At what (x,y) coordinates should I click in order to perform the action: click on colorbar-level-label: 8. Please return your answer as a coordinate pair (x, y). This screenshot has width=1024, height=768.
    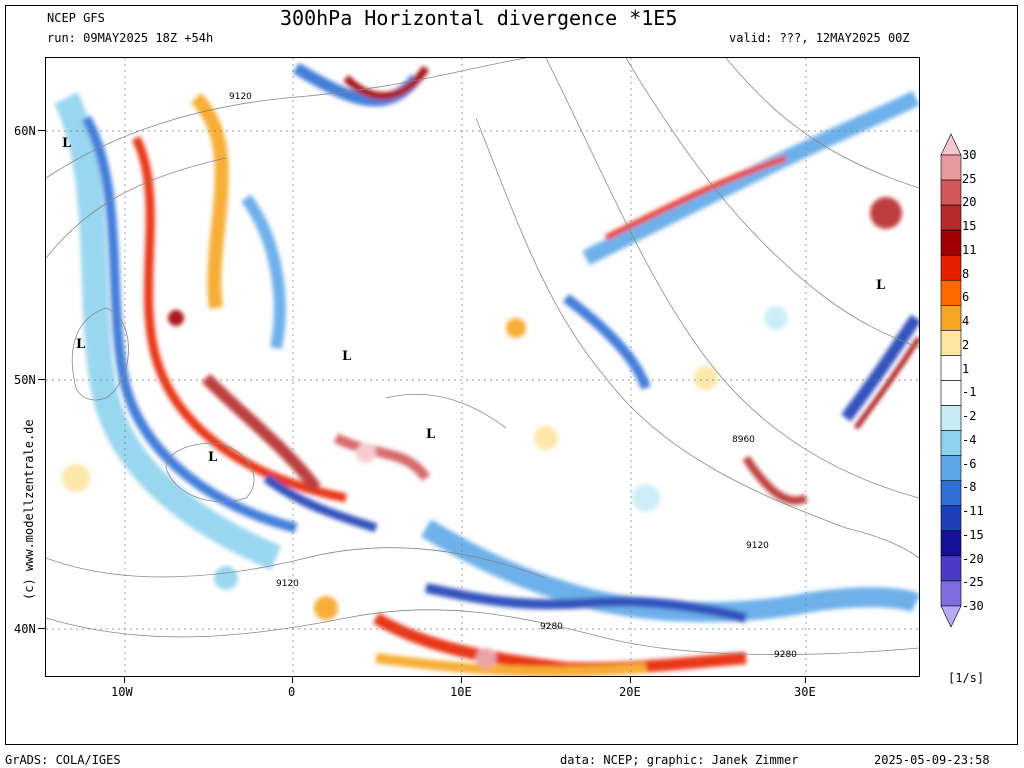
    Looking at the image, I should click on (966, 273).